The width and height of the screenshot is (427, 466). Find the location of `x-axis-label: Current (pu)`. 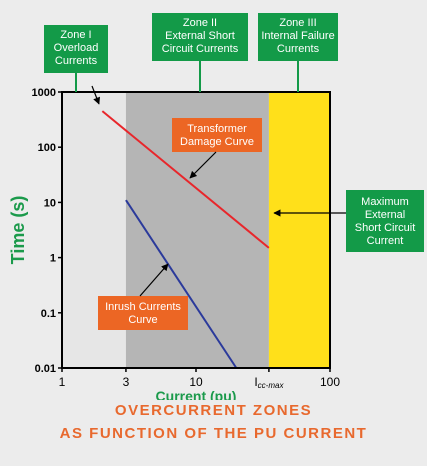

x-axis-label: Current (pu) is located at coordinates (196, 394).